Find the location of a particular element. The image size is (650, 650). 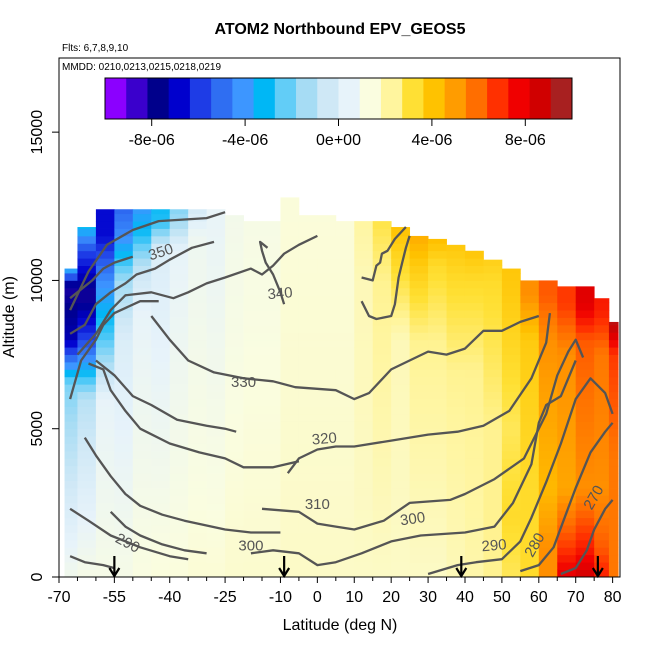

x-axis: -70 -55 -40 -25 -10 0 10 20 30 40 50 60 70 80 is located at coordinates (334, 591).